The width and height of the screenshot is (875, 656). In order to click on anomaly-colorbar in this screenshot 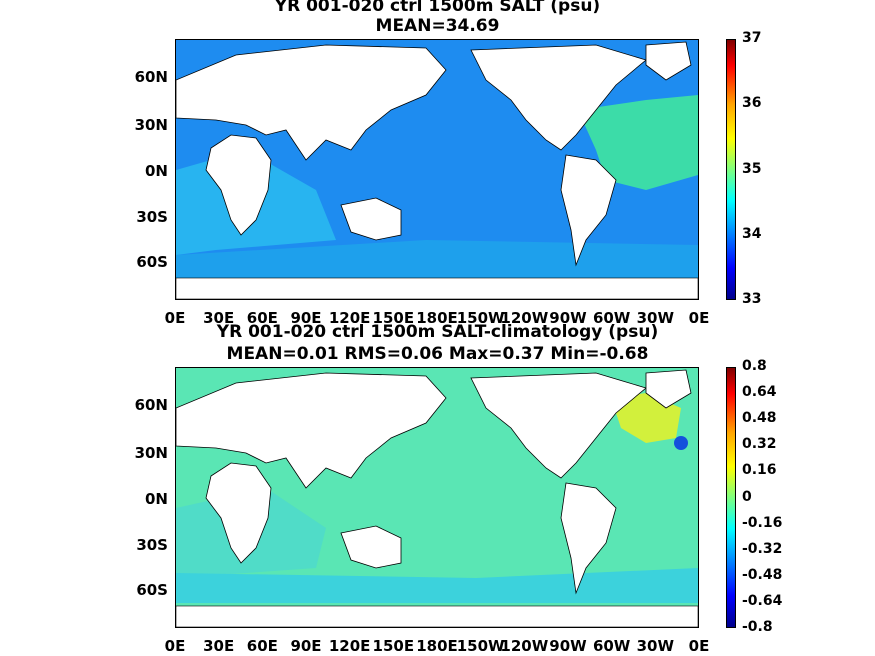, I will do `click(731, 497)`.